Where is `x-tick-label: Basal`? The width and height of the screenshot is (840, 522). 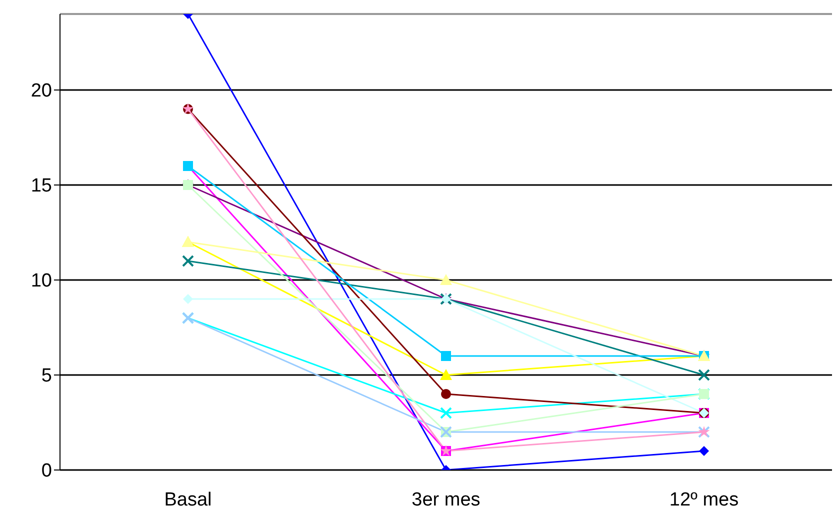
x-tick-label: Basal is located at coordinates (188, 499).